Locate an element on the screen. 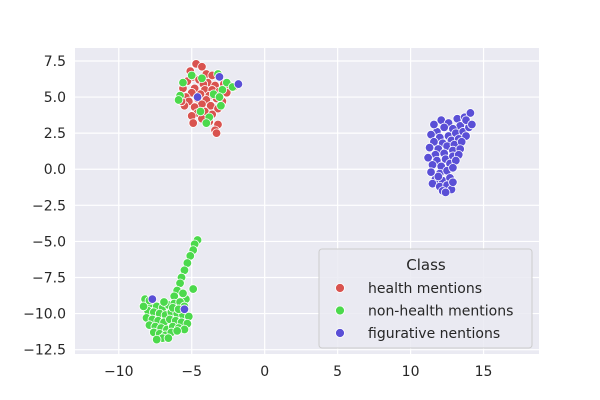 The width and height of the screenshot is (600, 400). y-tick-label: −2.5 is located at coordinates (49, 206).